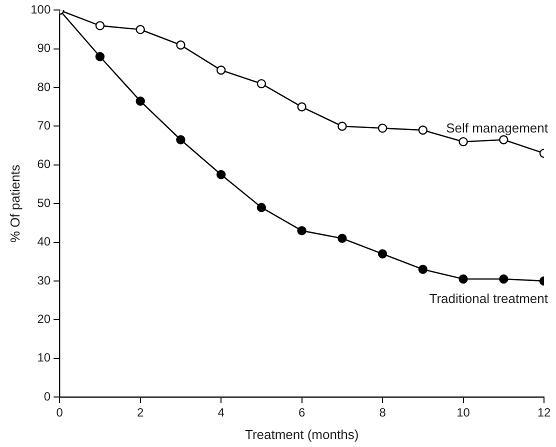  What do you see at coordinates (44, 48) in the screenshot?
I see `y-tick-label: 90` at bounding box center [44, 48].